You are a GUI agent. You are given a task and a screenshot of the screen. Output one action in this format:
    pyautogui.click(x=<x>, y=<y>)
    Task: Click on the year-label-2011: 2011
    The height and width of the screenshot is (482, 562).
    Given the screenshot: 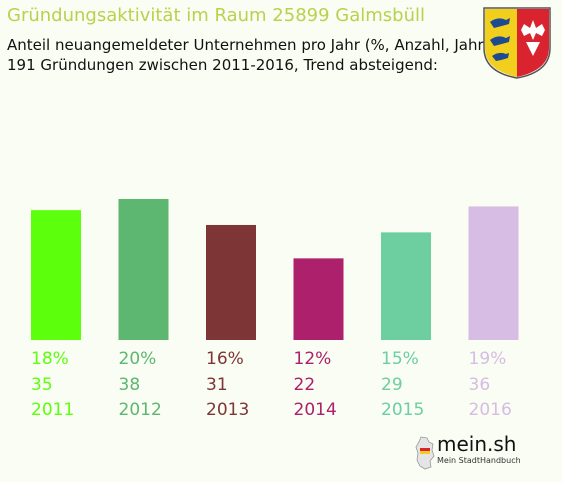 What is the action you would take?
    pyautogui.click(x=52, y=410)
    